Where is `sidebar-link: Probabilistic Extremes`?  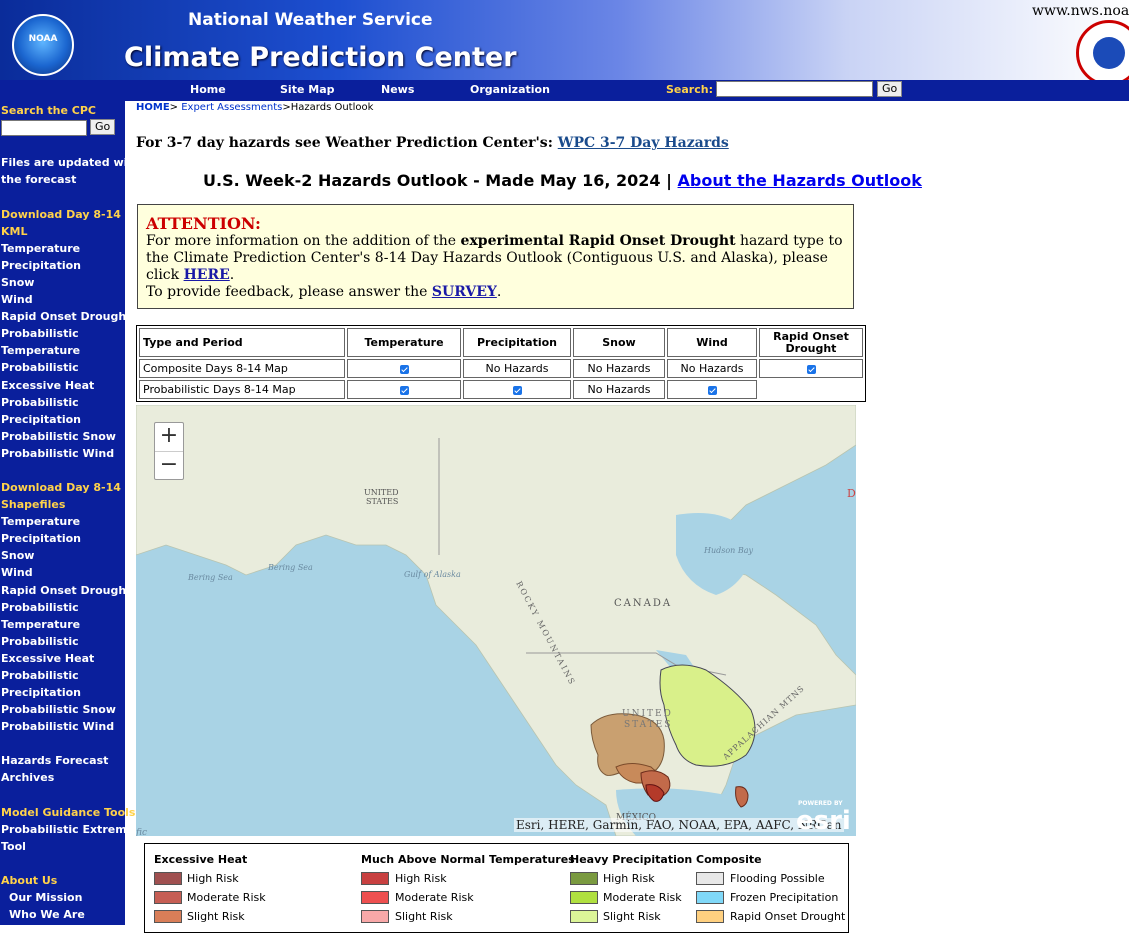 sidebar-link: Probabilistic Extremes is located at coordinates (71, 829).